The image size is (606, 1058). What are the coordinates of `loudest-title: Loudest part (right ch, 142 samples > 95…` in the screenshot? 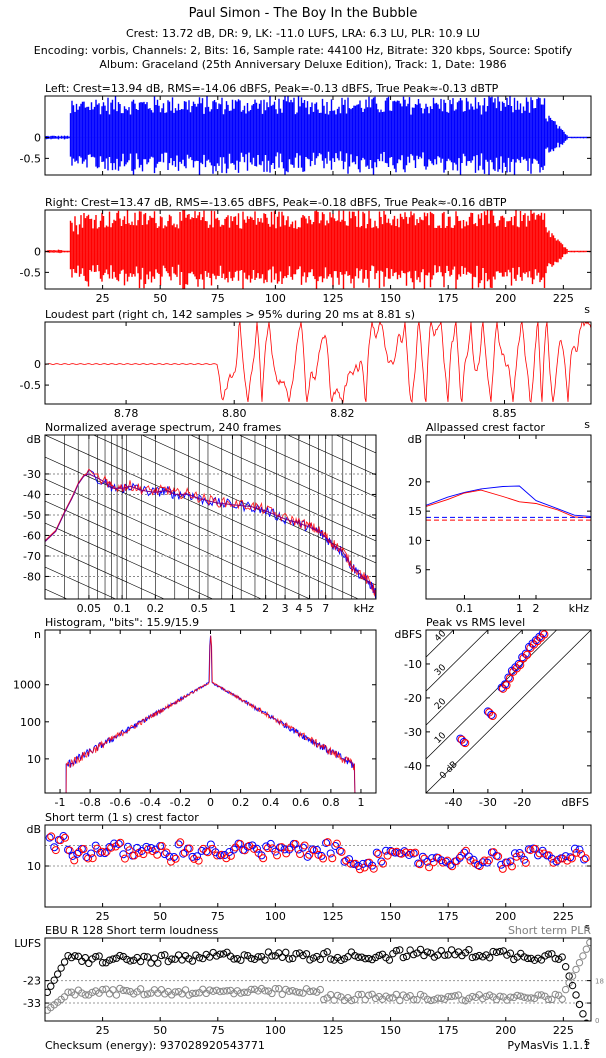 It's located at (230, 314).